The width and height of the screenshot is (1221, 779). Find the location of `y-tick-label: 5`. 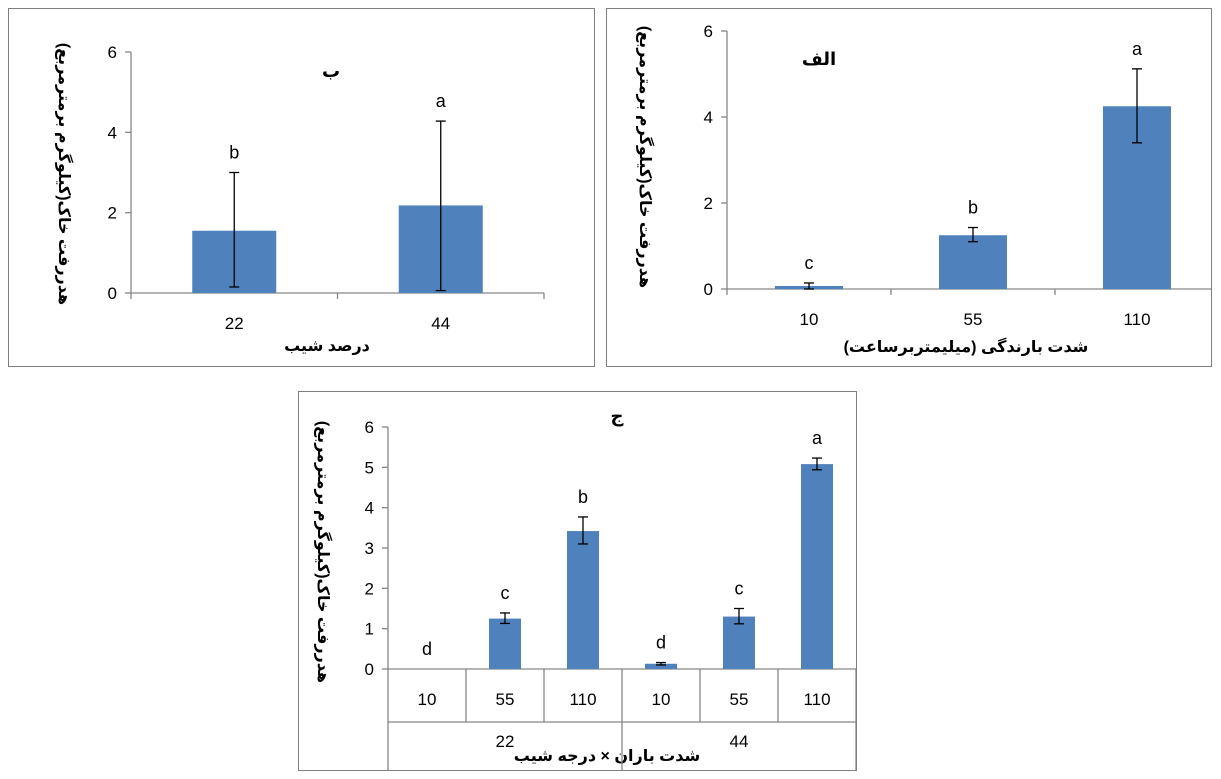

y-tick-label: 5 is located at coordinates (369, 467).